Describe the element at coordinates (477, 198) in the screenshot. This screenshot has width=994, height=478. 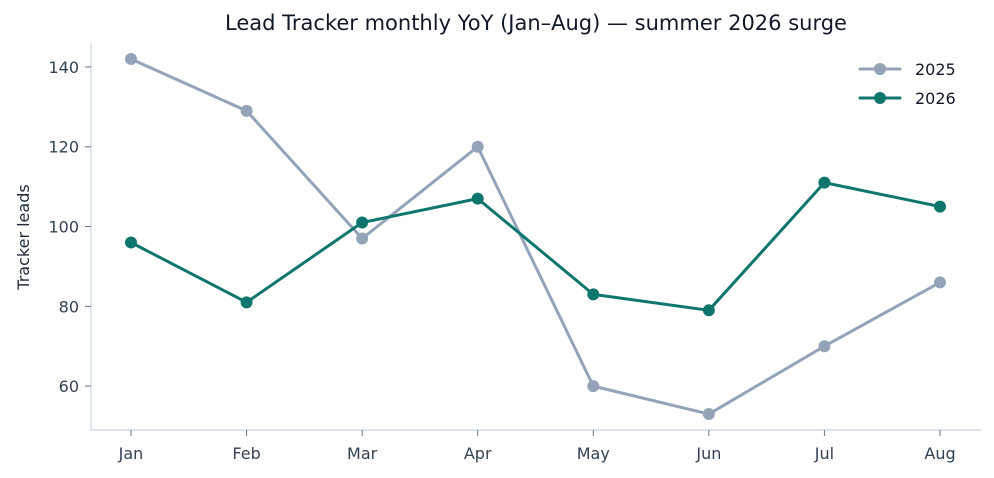
I see `data-point-2026-Apr` at that location.